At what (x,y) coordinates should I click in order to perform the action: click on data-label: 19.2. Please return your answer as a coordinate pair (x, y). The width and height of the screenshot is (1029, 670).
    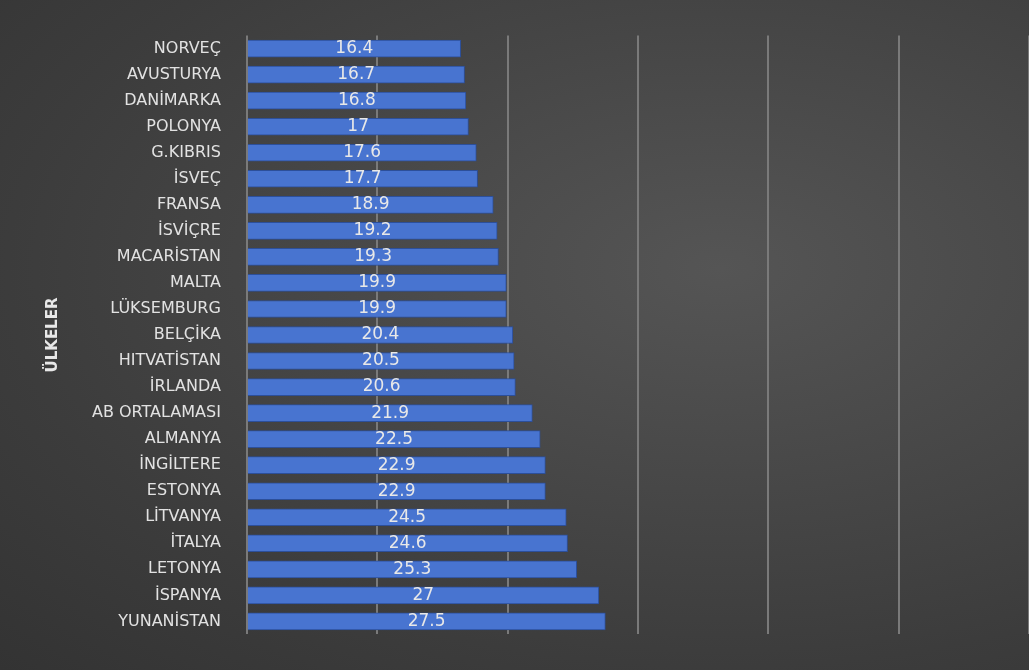
    Looking at the image, I should click on (372, 229).